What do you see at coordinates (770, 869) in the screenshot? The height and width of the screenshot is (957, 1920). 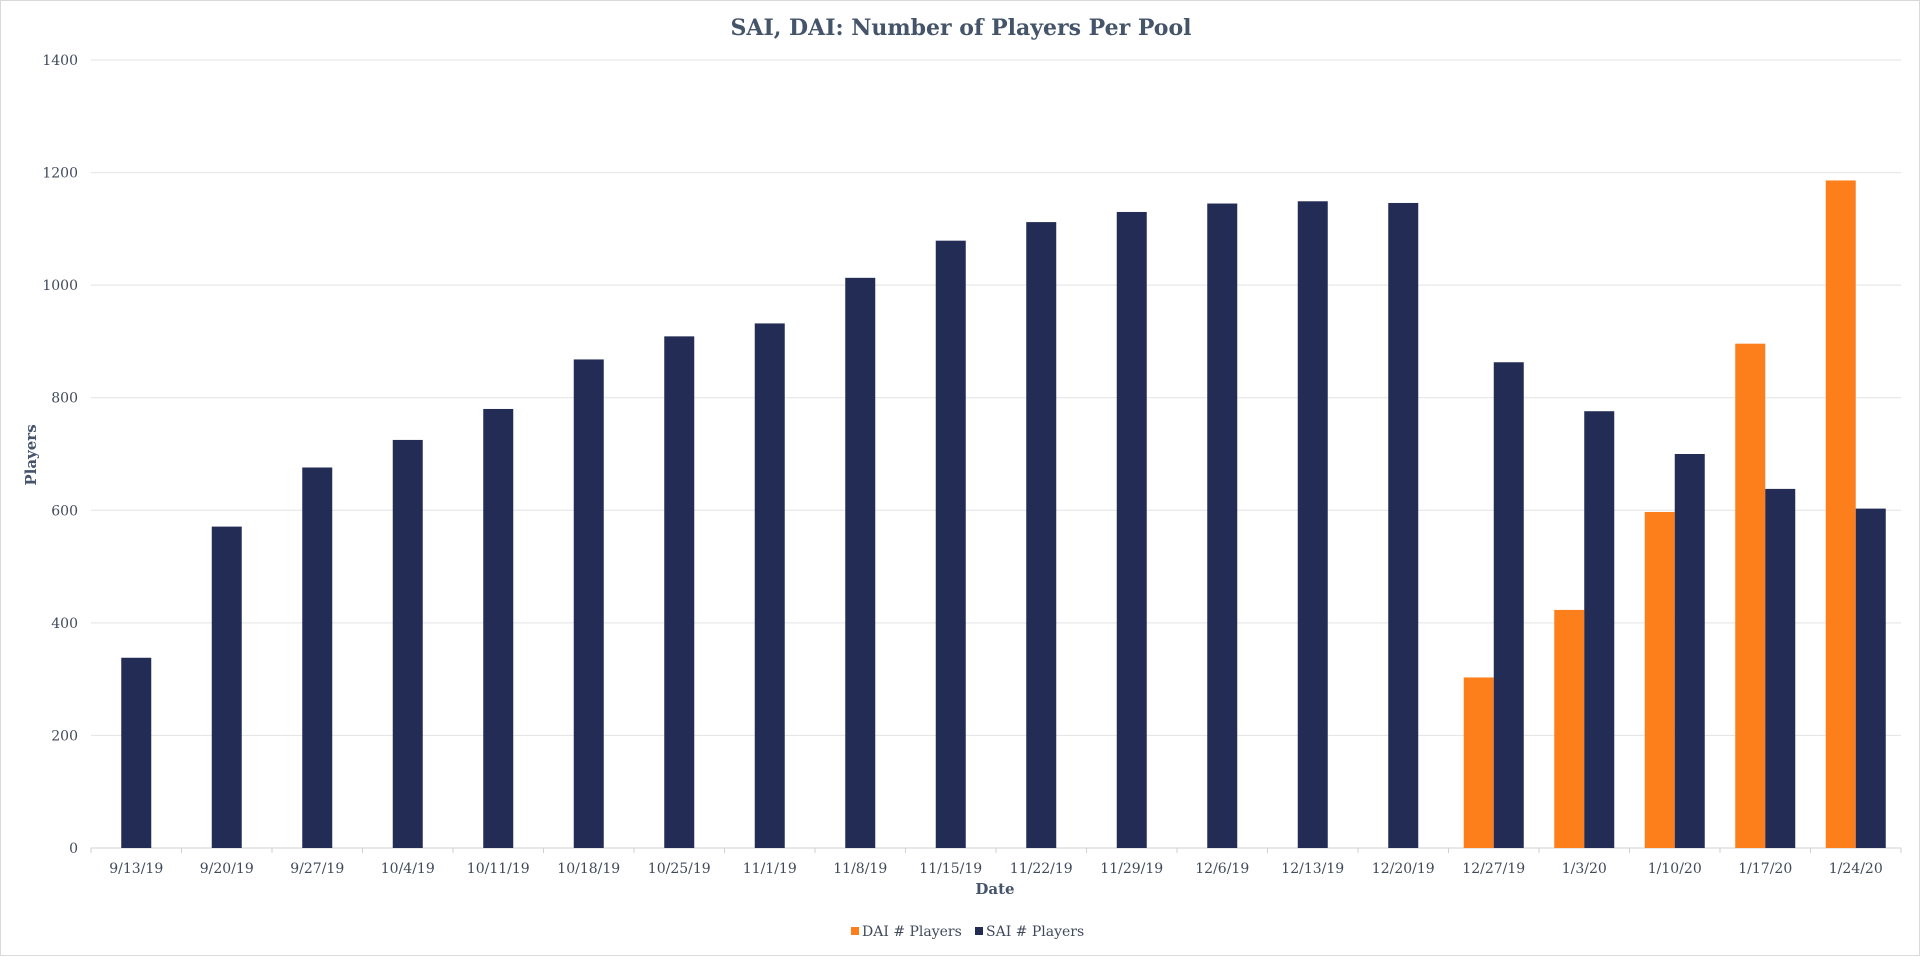 I see `x-tick-label: 11/1/19` at bounding box center [770, 869].